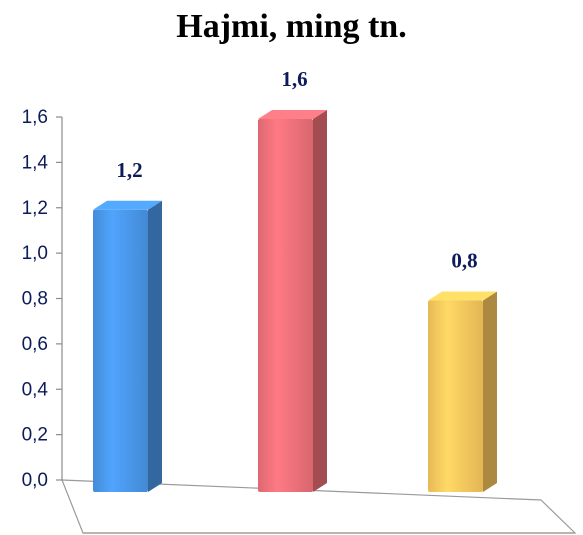  Describe the element at coordinates (35, 253) in the screenshot. I see `y-tick-label: 1,0` at that location.